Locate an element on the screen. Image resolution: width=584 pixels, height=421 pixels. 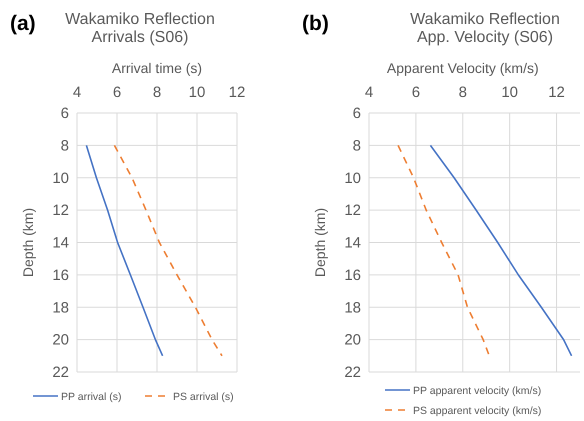
legend-label: PP arrival (s) is located at coordinates (91, 397).